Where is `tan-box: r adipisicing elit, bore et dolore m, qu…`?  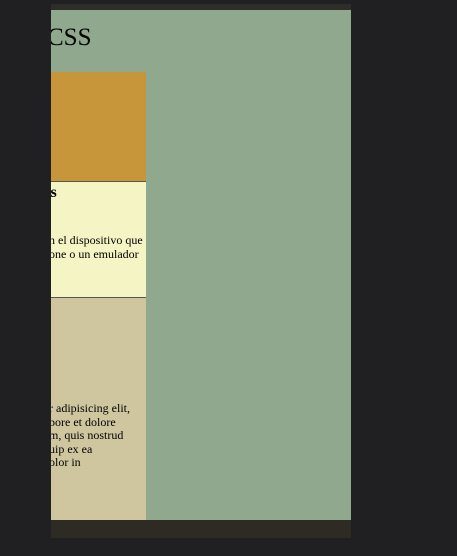
tan-box: r adipisicing elit, bore et dolore m, qu… is located at coordinates (98, 409).